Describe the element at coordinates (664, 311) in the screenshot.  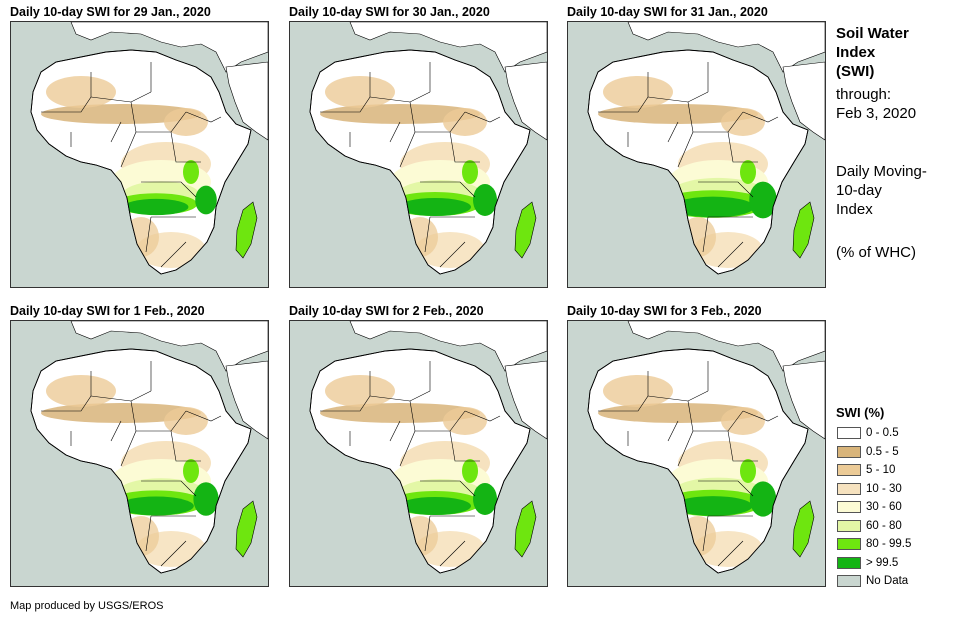
I see `panel-title-6: Daily 10-day SWI for 3 Feb., 2020` at that location.